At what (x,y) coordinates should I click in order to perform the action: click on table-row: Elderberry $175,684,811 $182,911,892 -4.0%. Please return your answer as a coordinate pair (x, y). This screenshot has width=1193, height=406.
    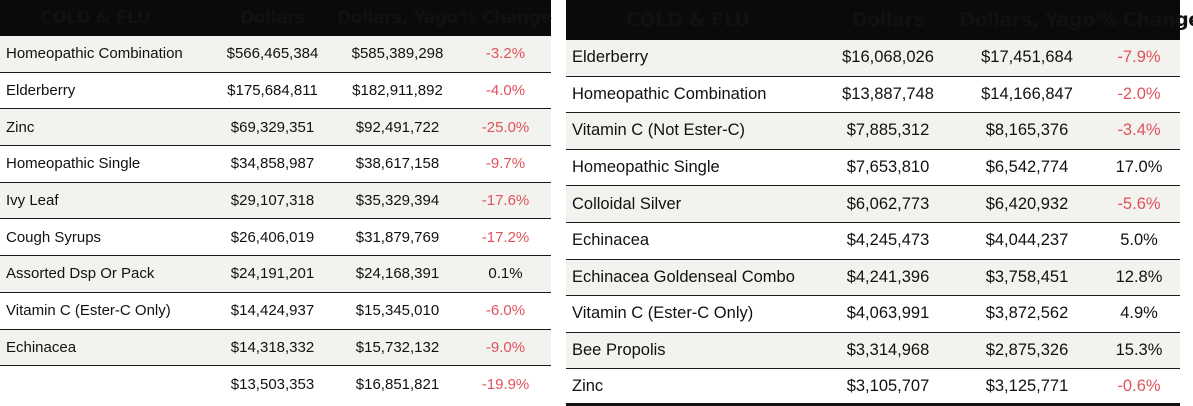
    Looking at the image, I should click on (275, 91).